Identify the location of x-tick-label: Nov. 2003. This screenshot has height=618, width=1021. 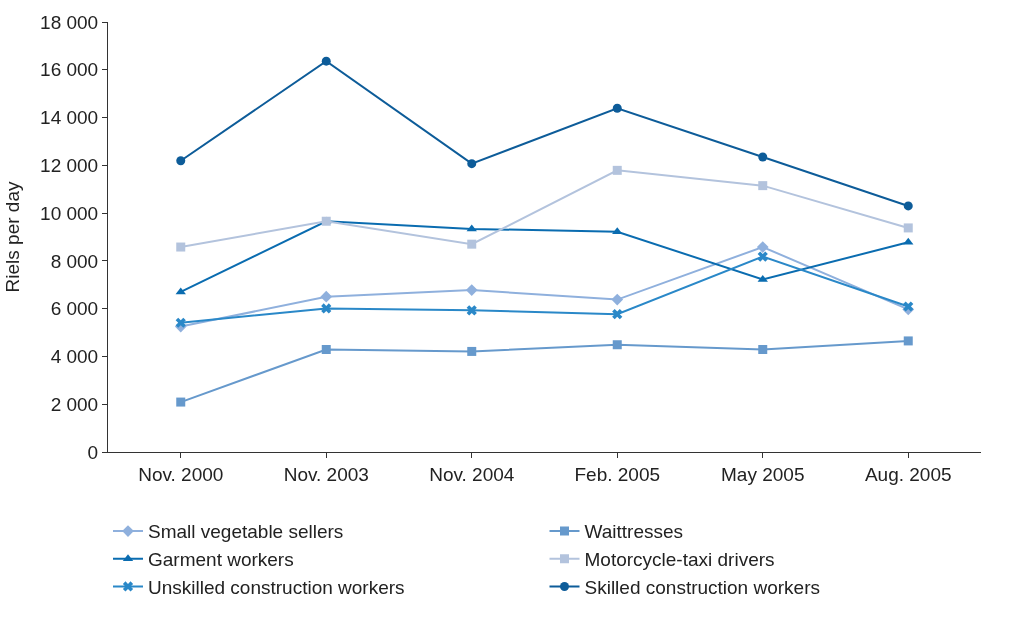
(326, 474).